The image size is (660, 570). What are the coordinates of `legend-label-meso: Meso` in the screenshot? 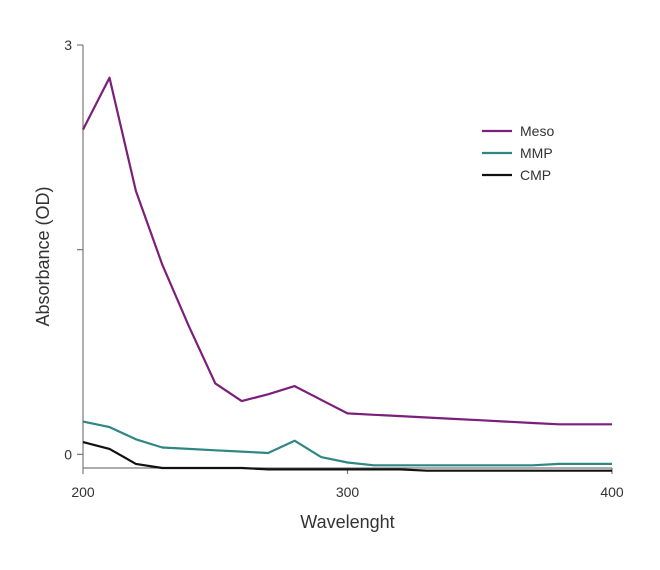 It's located at (537, 131).